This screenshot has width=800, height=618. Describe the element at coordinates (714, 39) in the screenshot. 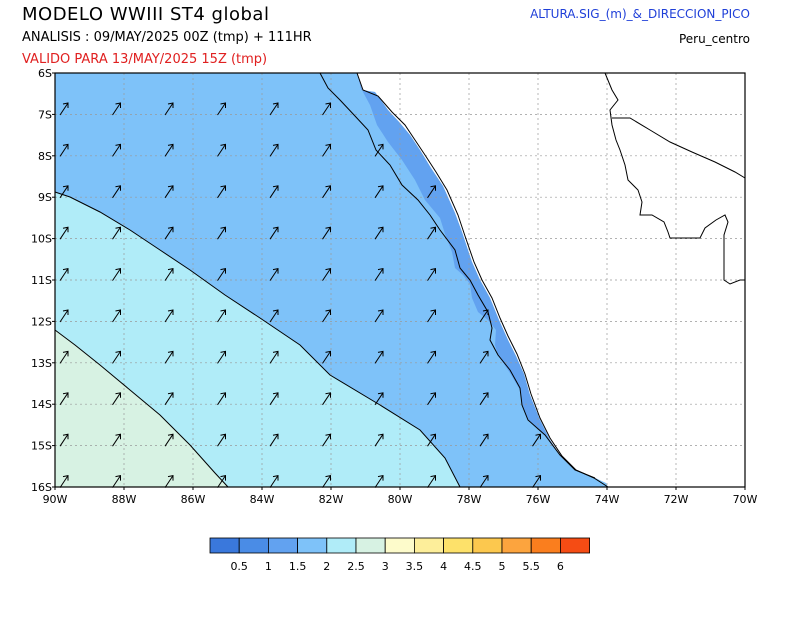

I see `region-name: Peru_centro` at that location.